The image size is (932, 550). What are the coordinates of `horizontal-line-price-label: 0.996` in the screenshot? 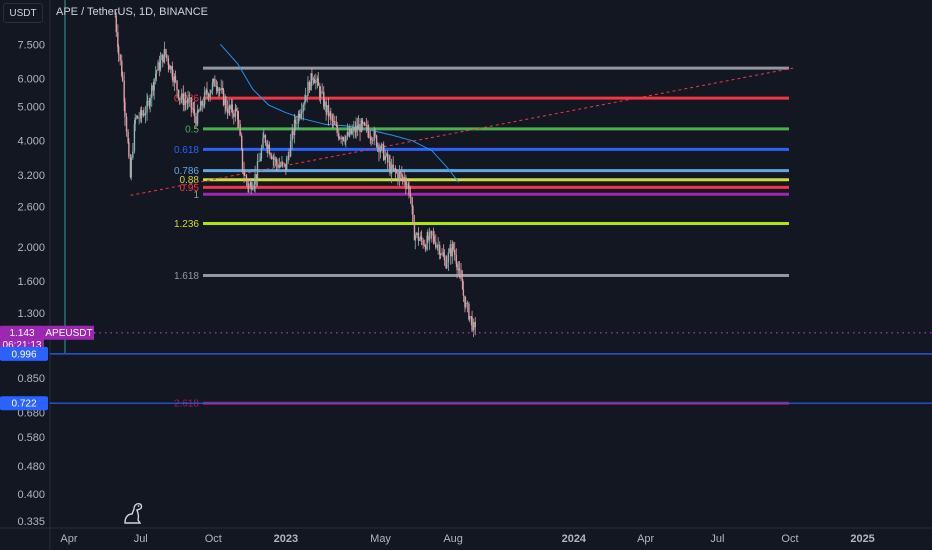 It's located at (23, 354).